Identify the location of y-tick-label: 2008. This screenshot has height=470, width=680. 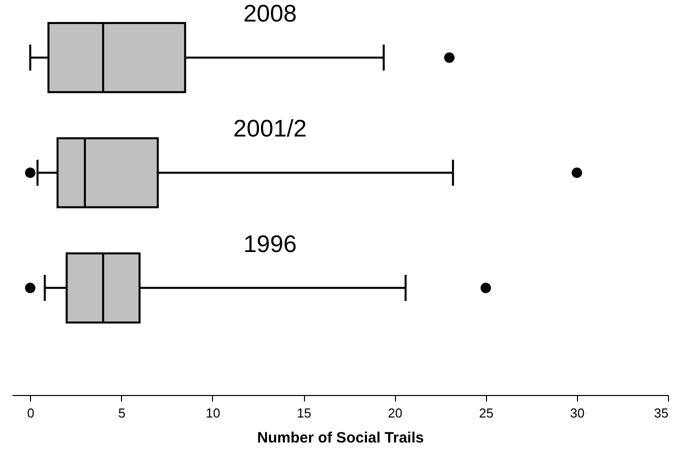
(270, 14).